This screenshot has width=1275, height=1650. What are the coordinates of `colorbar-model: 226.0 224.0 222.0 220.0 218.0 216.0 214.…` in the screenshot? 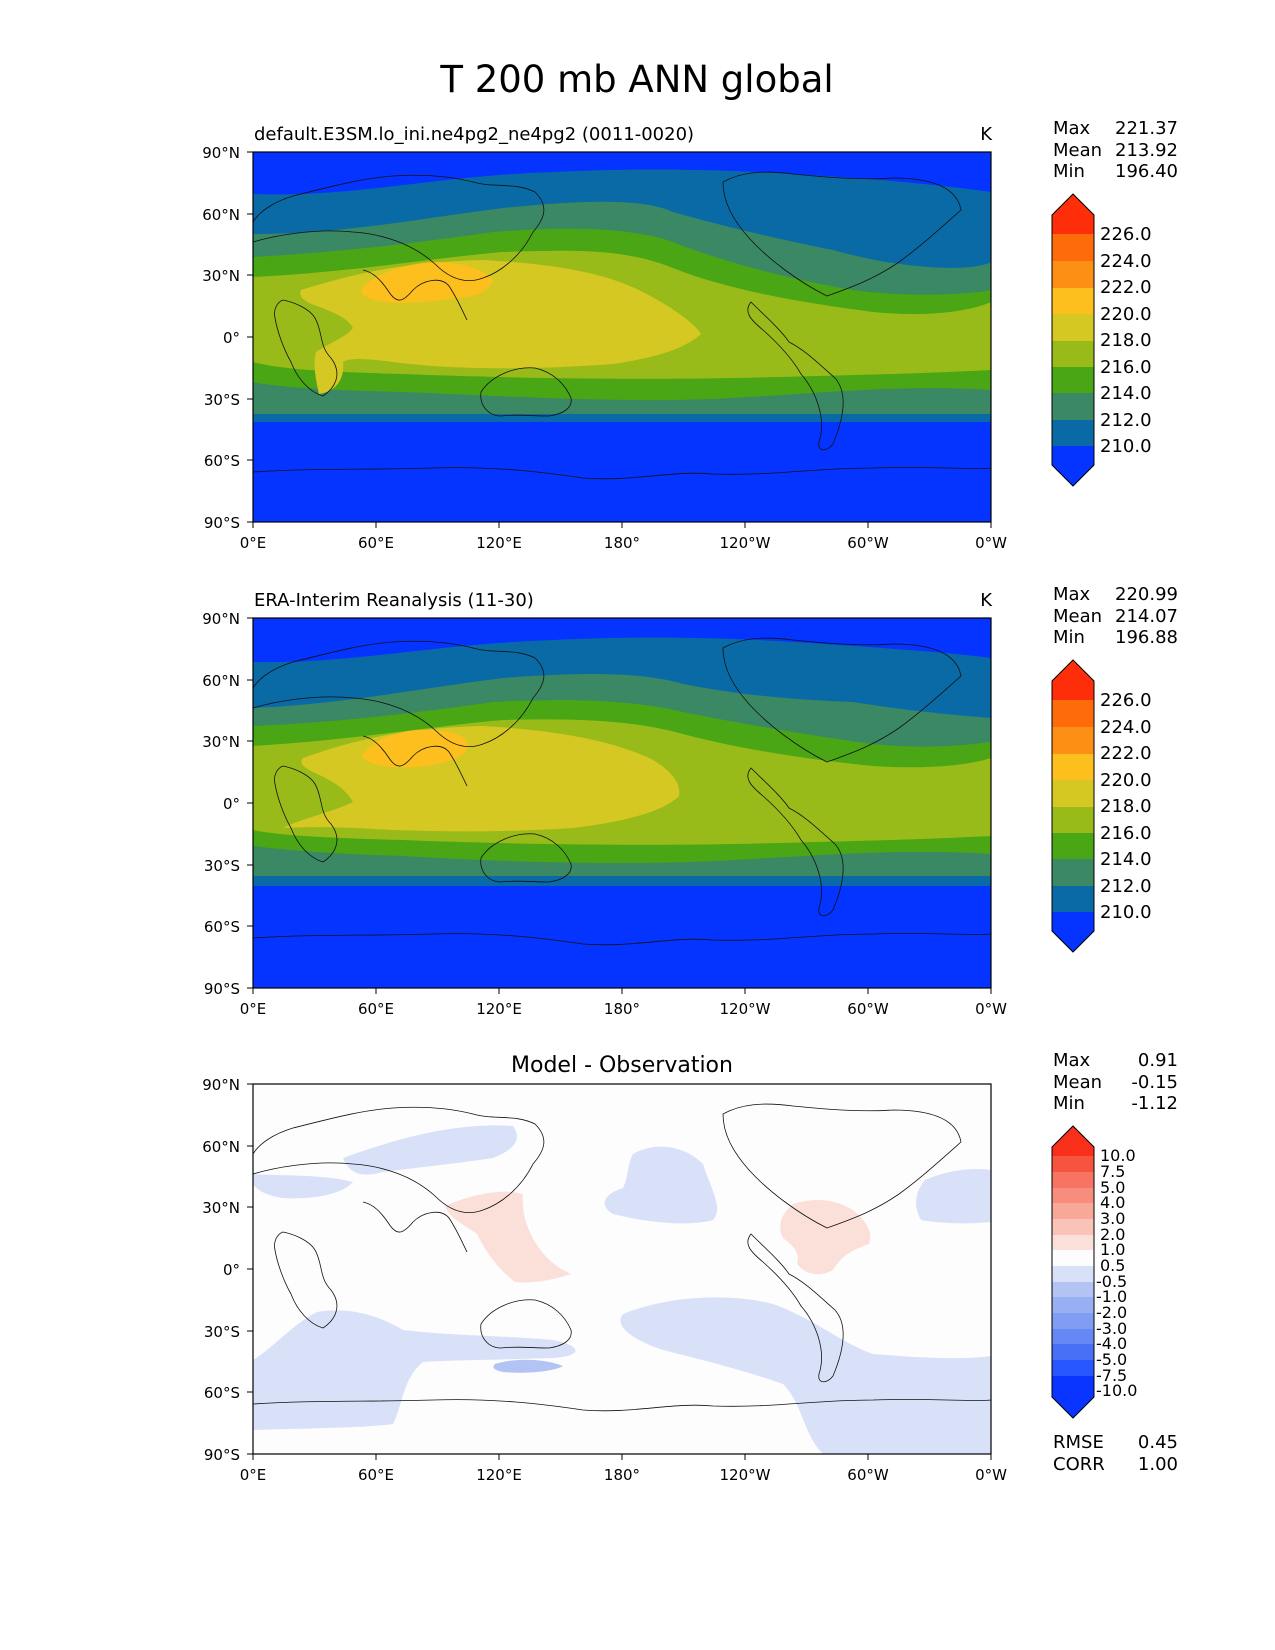 It's located at (1101, 340).